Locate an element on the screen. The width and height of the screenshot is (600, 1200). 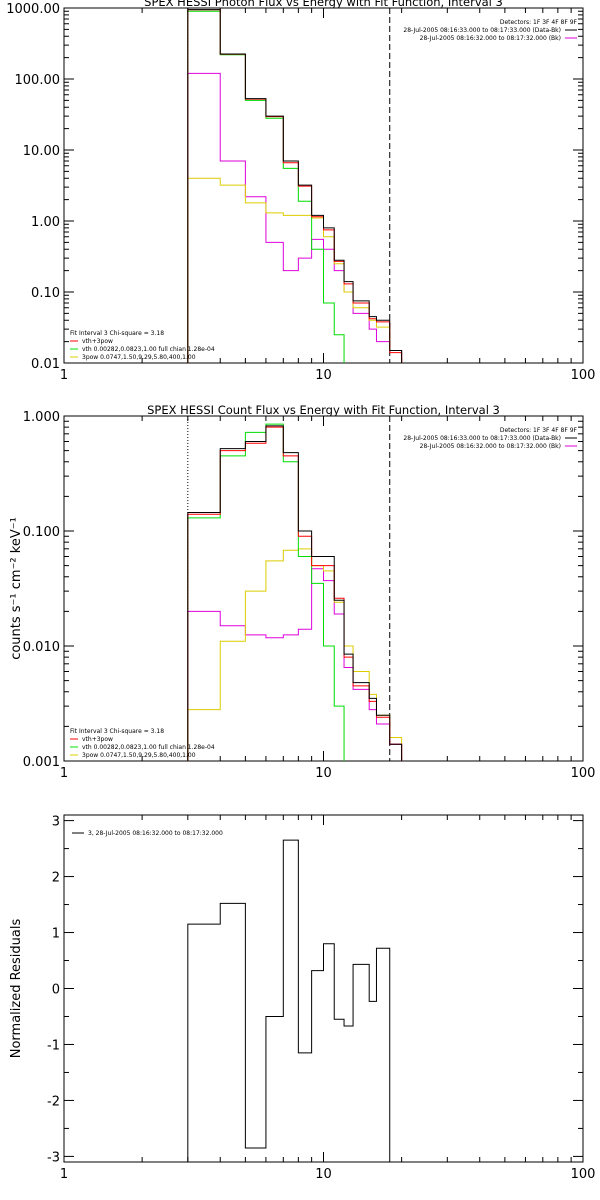
y-tick-label: 0.01 is located at coordinates (45, 364).